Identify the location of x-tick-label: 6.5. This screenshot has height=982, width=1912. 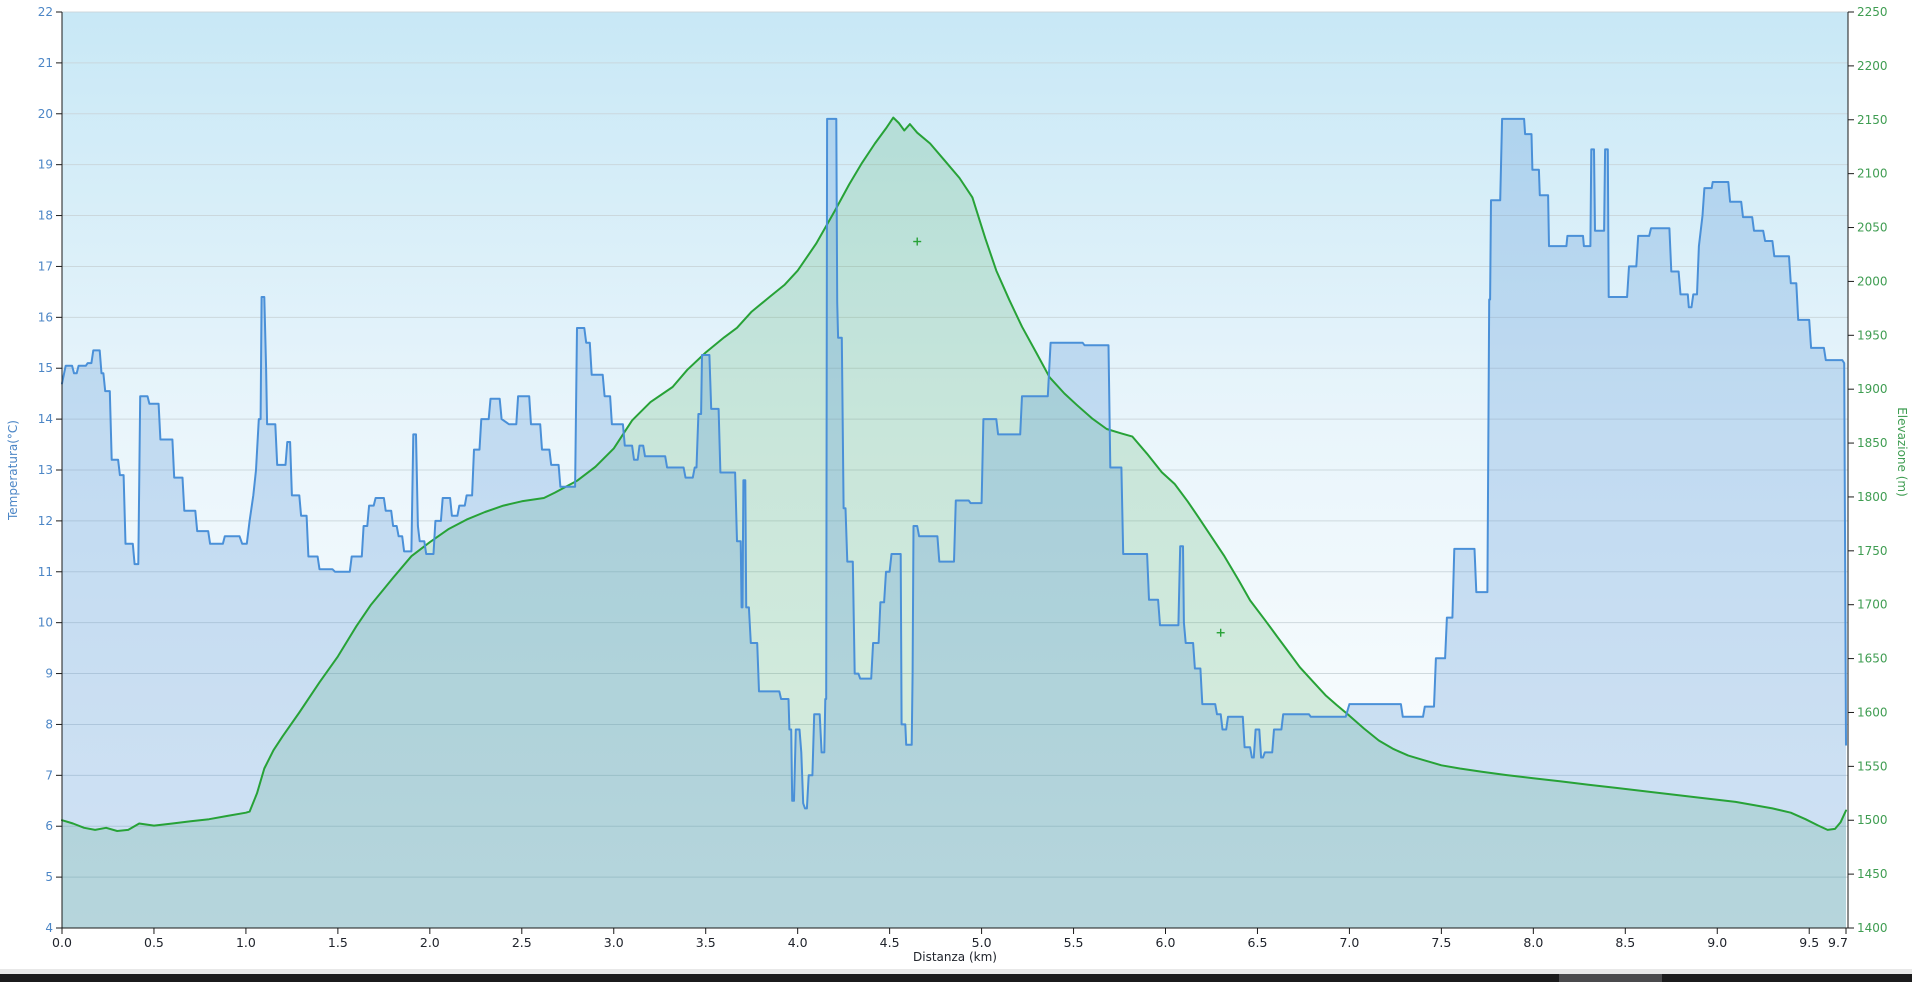
(1258, 942).